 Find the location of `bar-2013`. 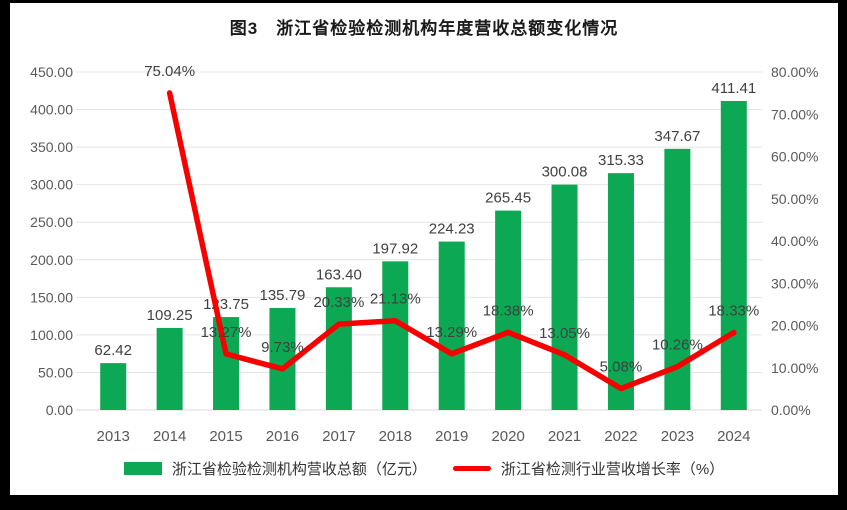

bar-2013 is located at coordinates (113, 386).